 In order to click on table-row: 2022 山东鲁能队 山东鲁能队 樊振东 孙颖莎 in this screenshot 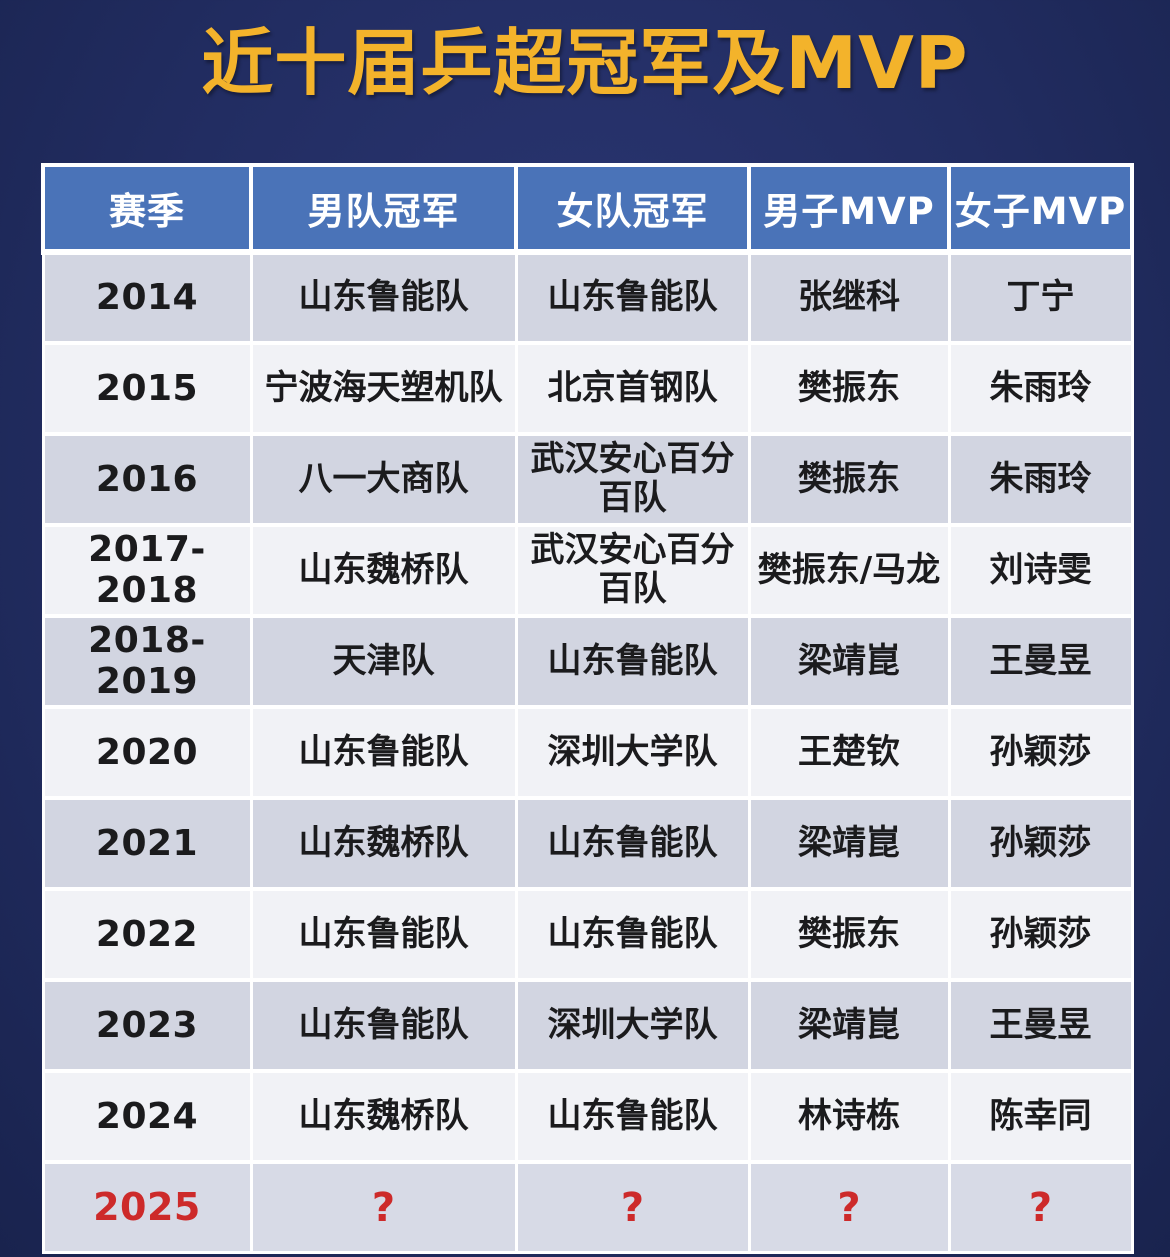, I will do `click(587, 934)`.